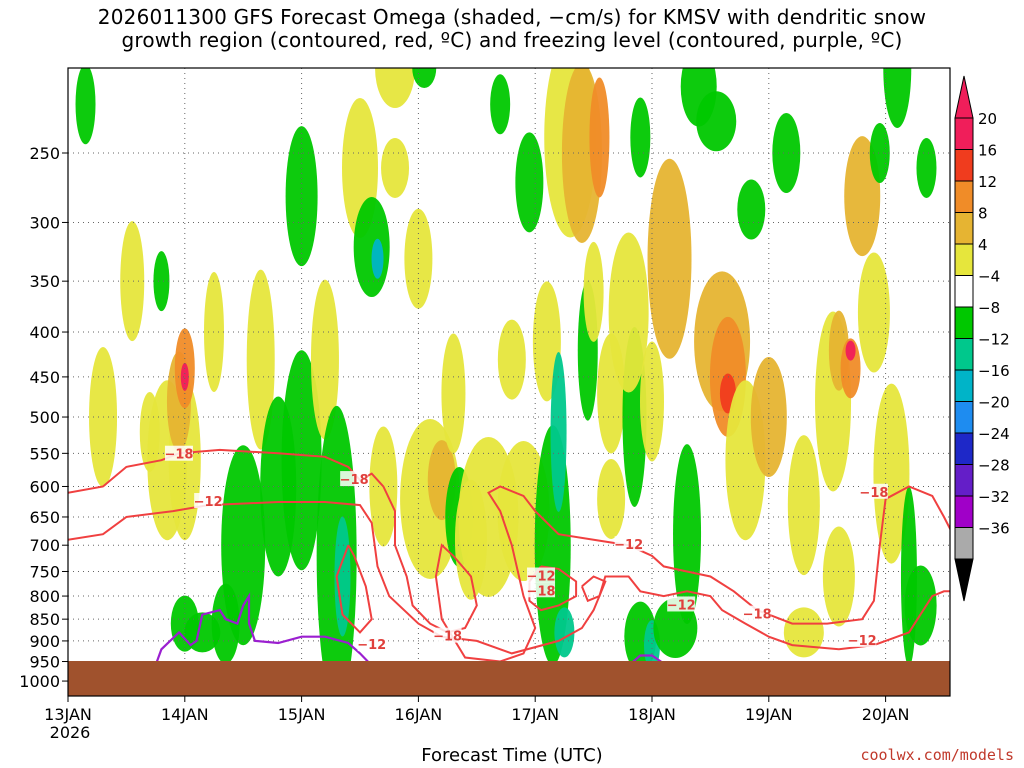  What do you see at coordinates (994, 466) in the screenshot?
I see `colorbar-tick-label: −28` at bounding box center [994, 466].